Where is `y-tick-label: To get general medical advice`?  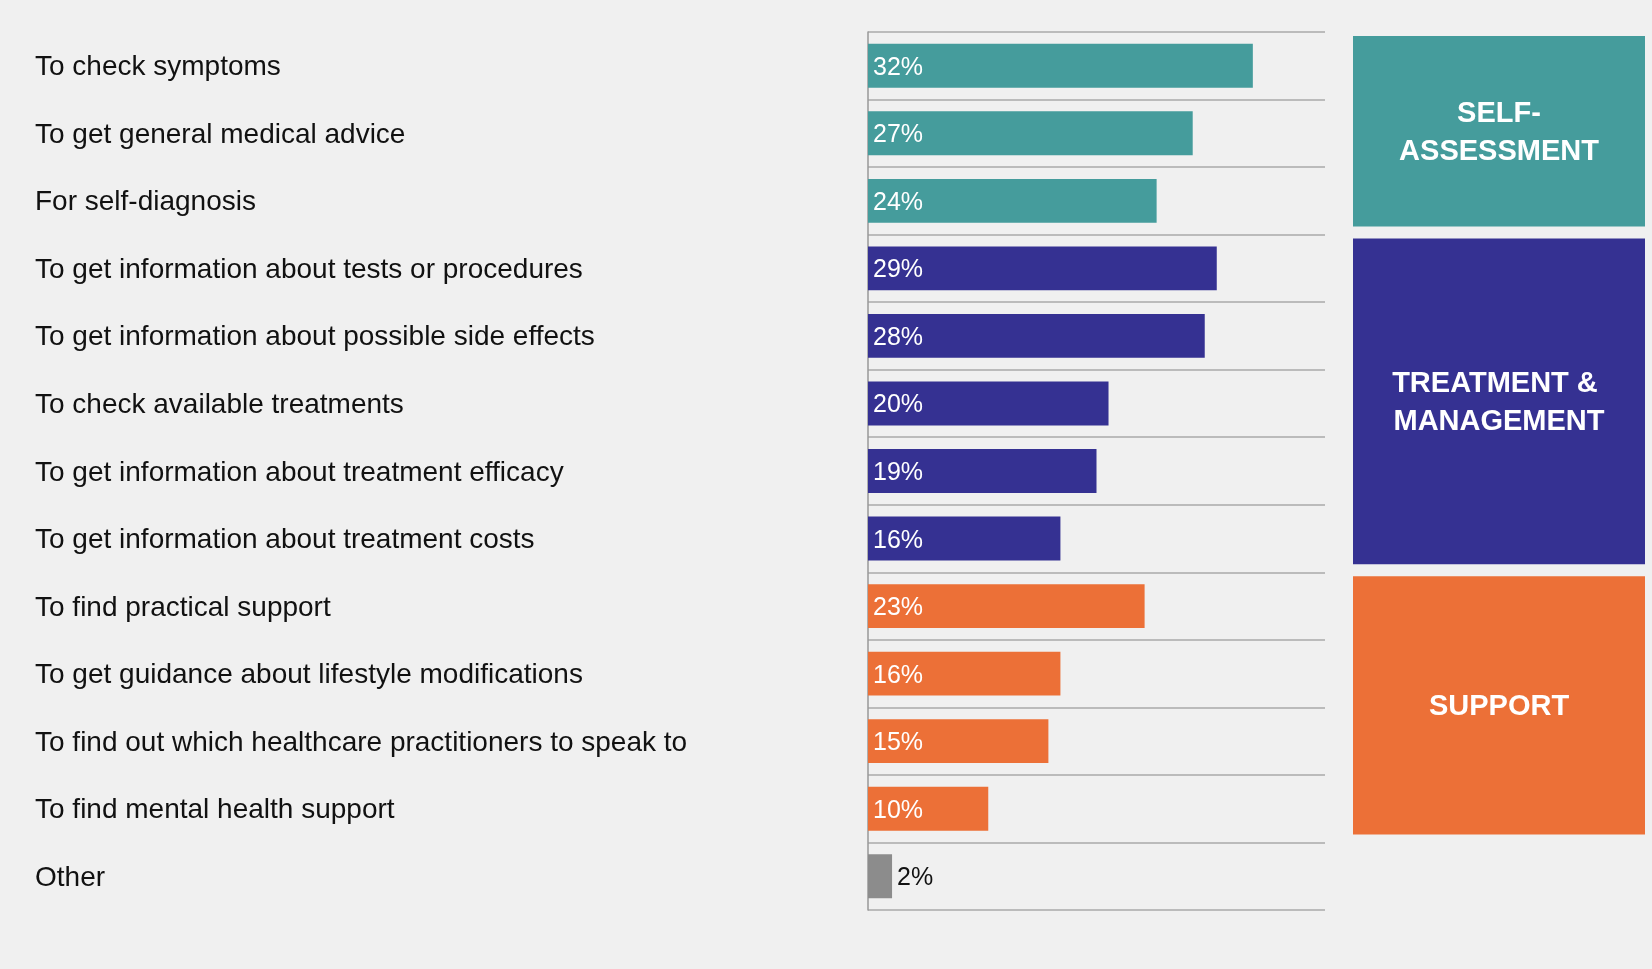
y-tick-label: To get general medical advice is located at coordinates (220, 133).